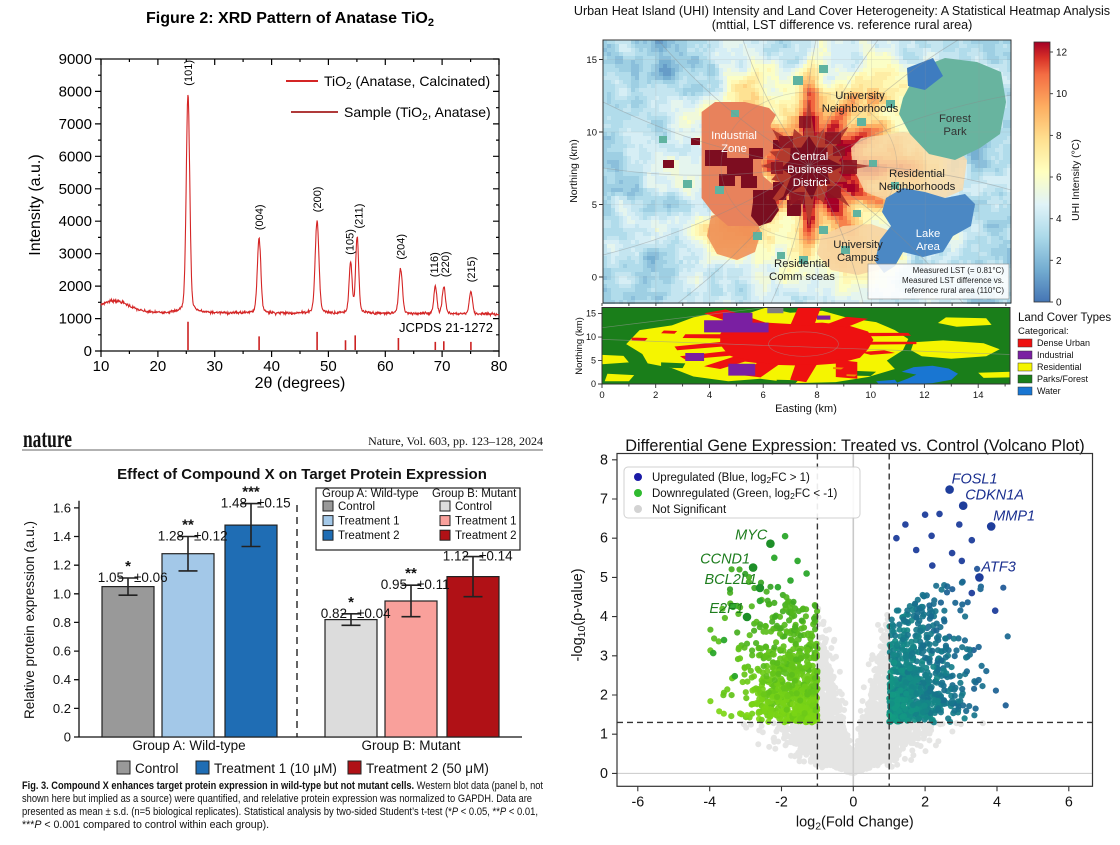  What do you see at coordinates (385, 366) in the screenshot?
I see `svg-text: 60` at bounding box center [385, 366].